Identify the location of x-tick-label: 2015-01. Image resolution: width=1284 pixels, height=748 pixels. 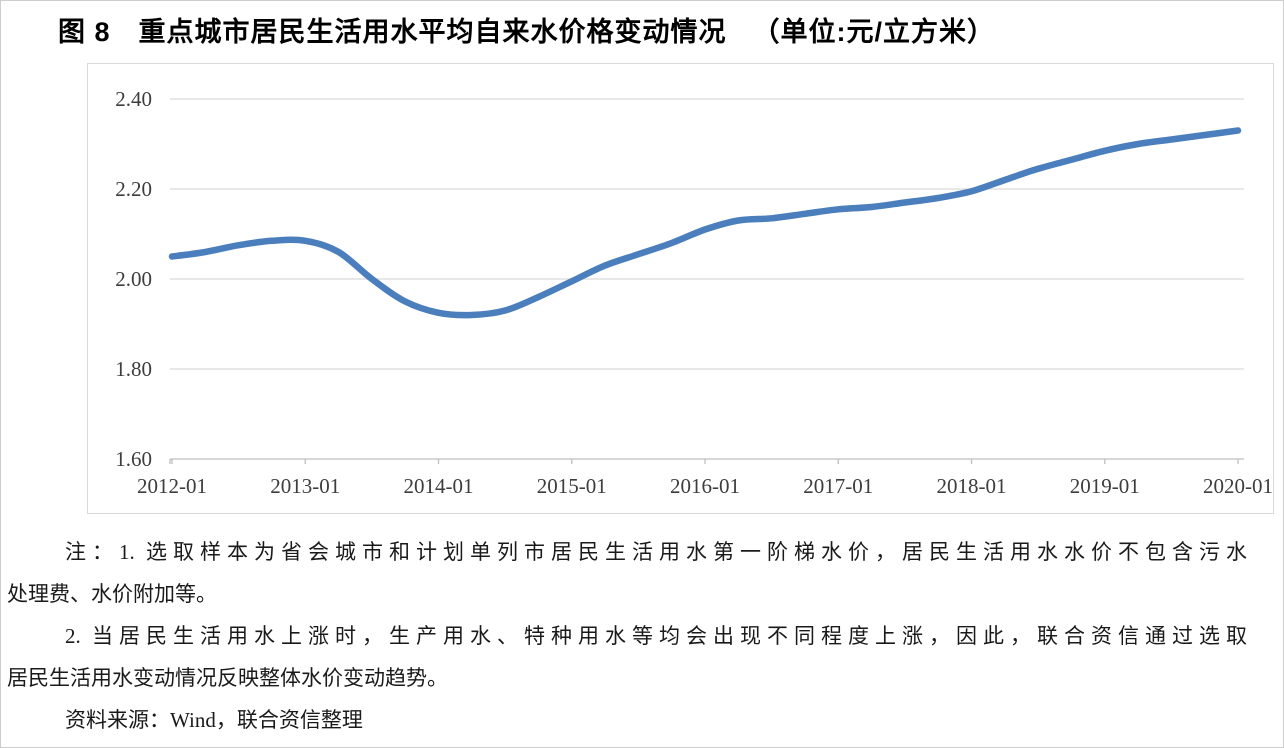
(572, 486).